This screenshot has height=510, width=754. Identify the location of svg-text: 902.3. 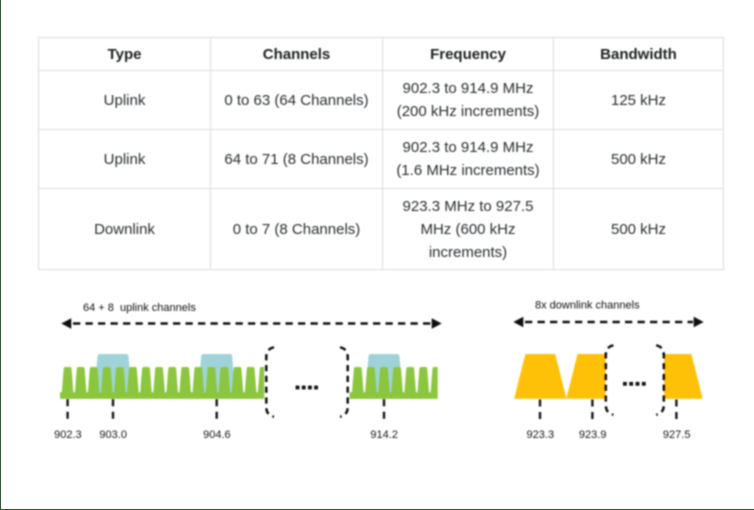
(68, 435).